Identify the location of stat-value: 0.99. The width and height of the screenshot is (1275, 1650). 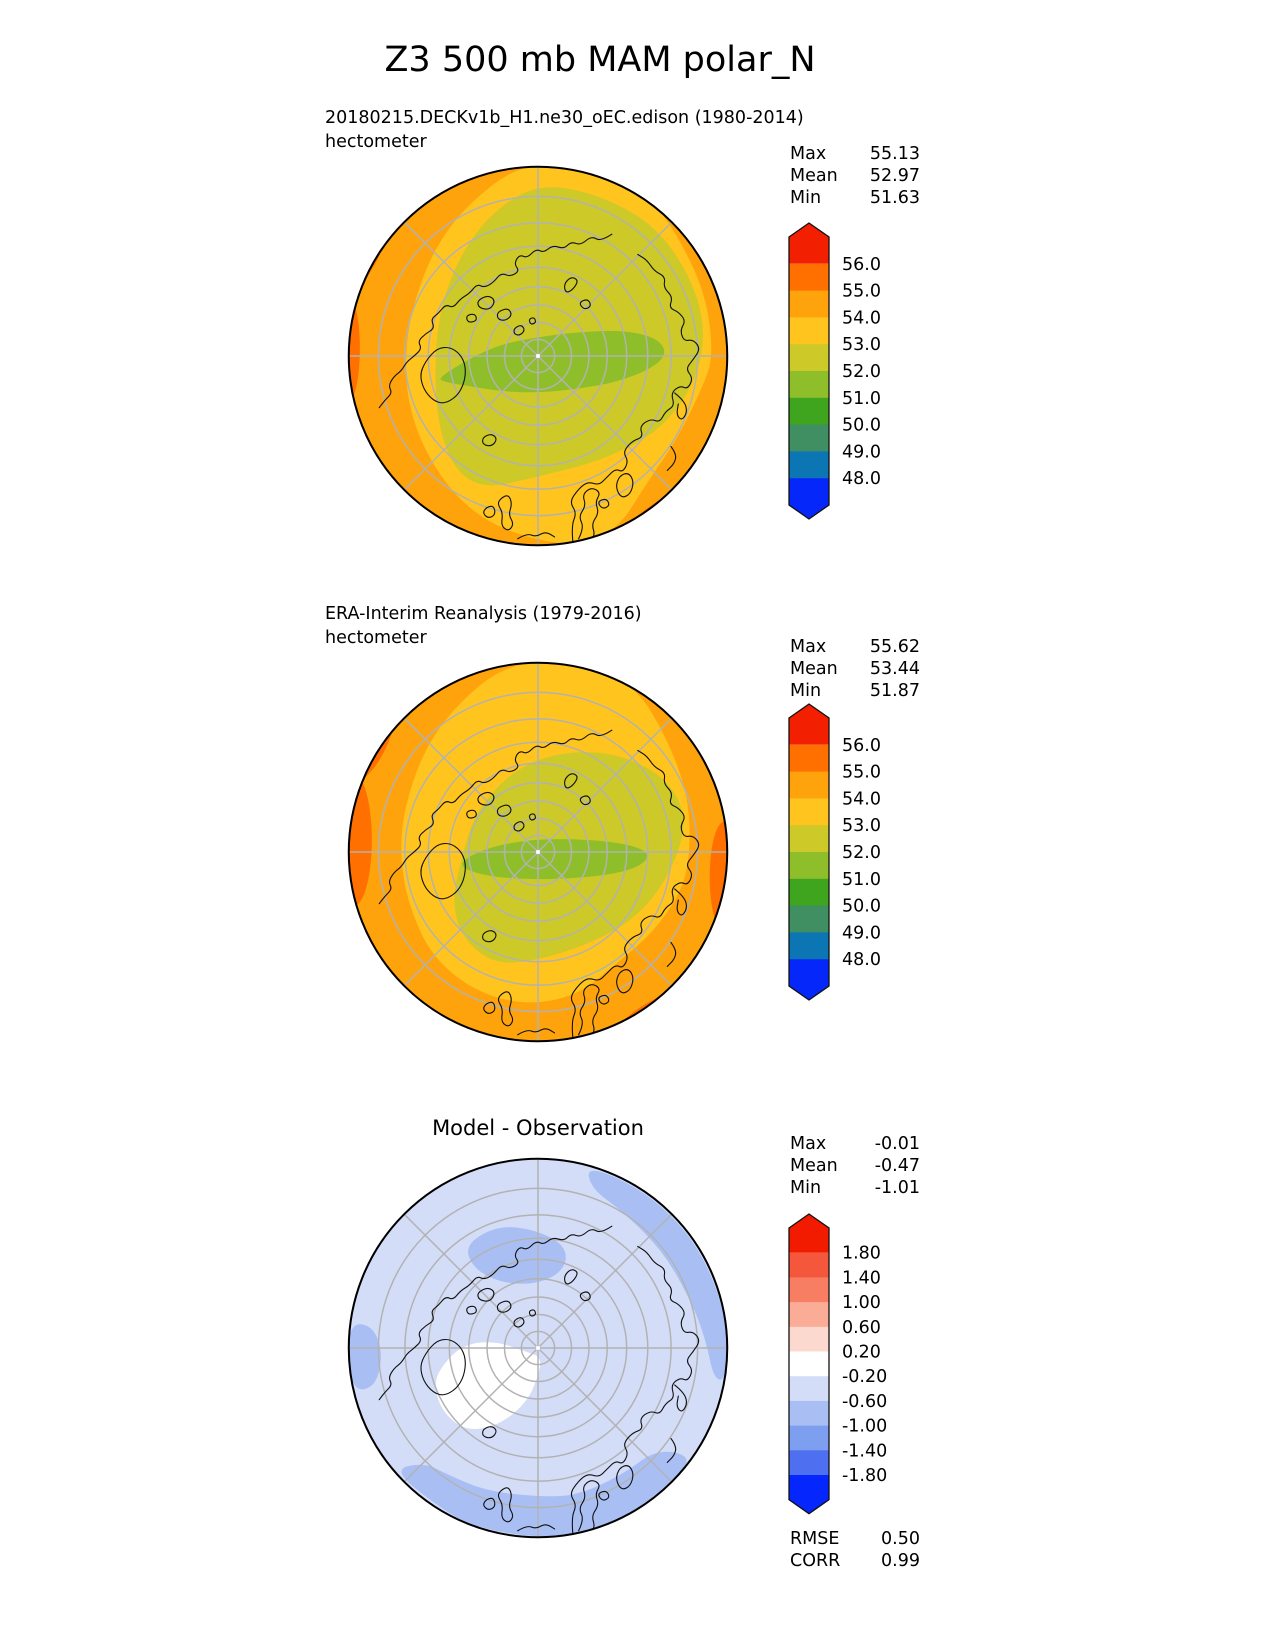
(900, 1560).